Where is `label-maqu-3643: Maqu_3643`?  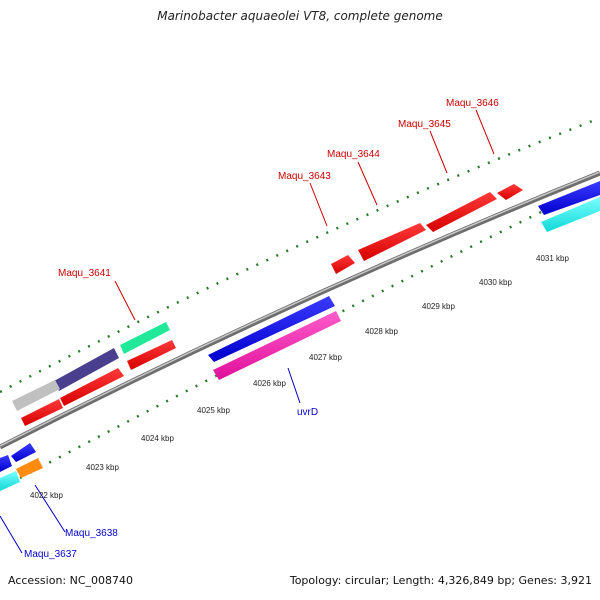 label-maqu-3643: Maqu_3643 is located at coordinates (304, 176).